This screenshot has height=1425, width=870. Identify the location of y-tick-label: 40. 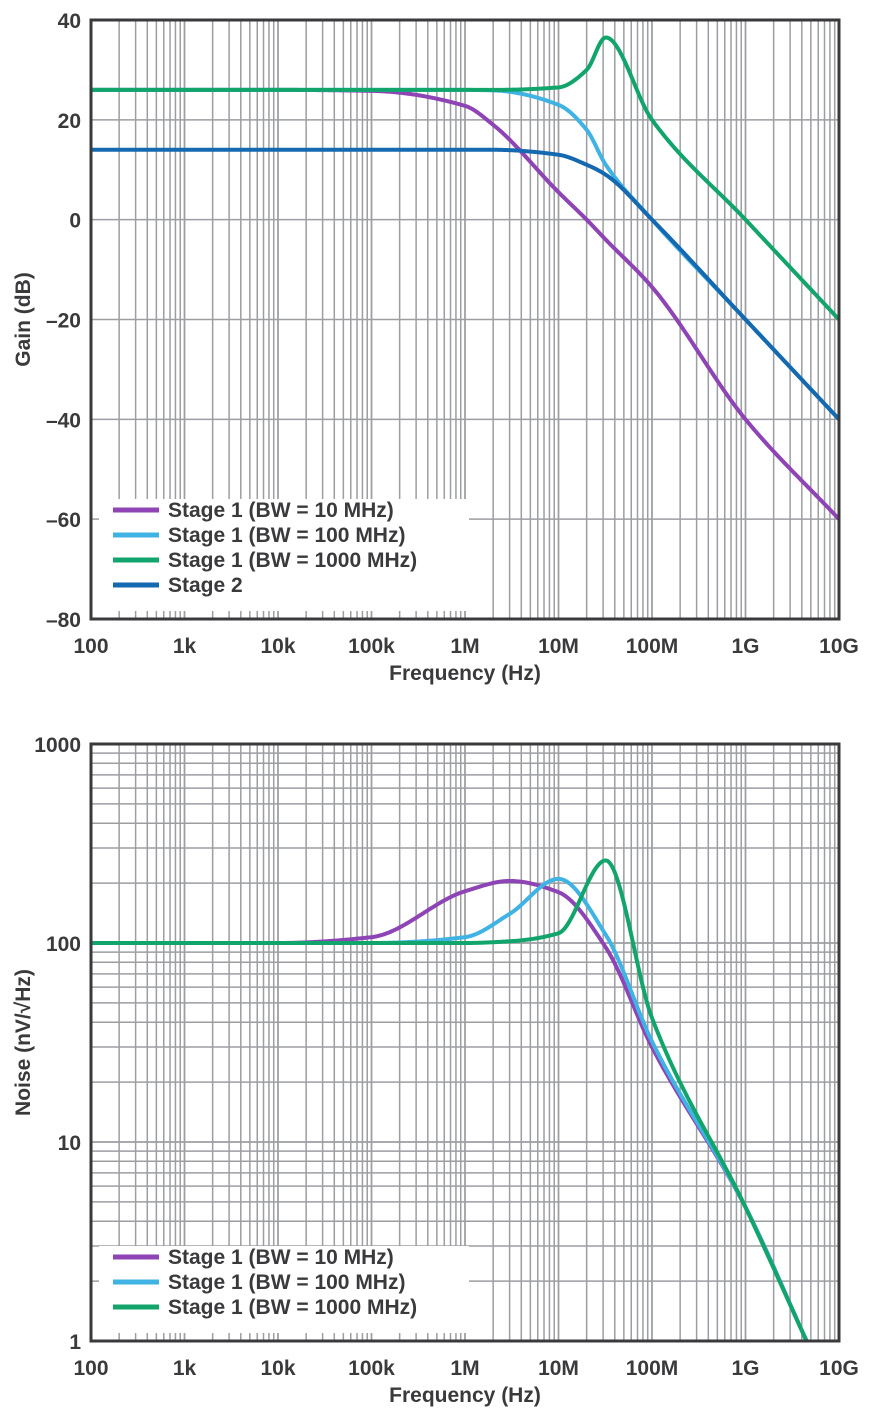
(69, 21).